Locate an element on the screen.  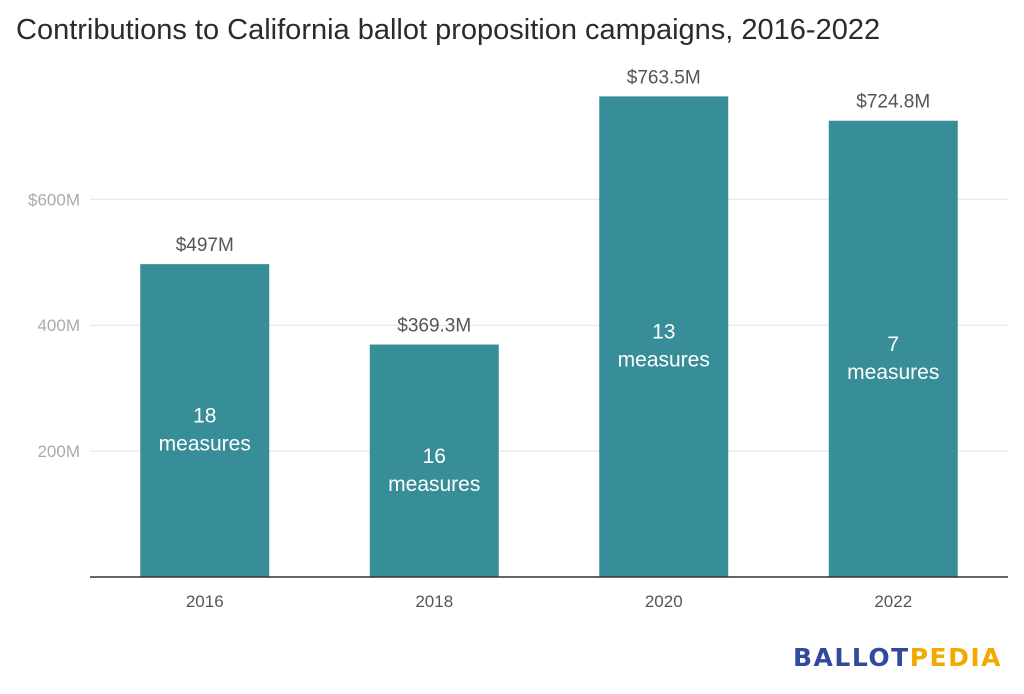
ballotpedia-logo: BALLOTPEDIA is located at coordinates (897, 657).